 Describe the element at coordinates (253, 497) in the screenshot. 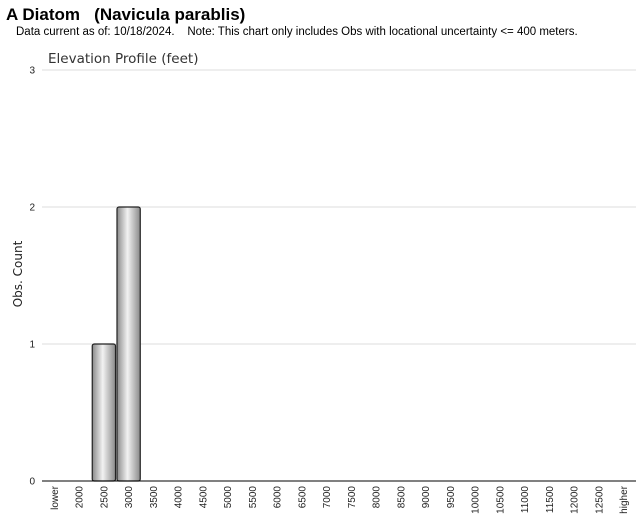

I see `x-tick-label: 5500` at that location.